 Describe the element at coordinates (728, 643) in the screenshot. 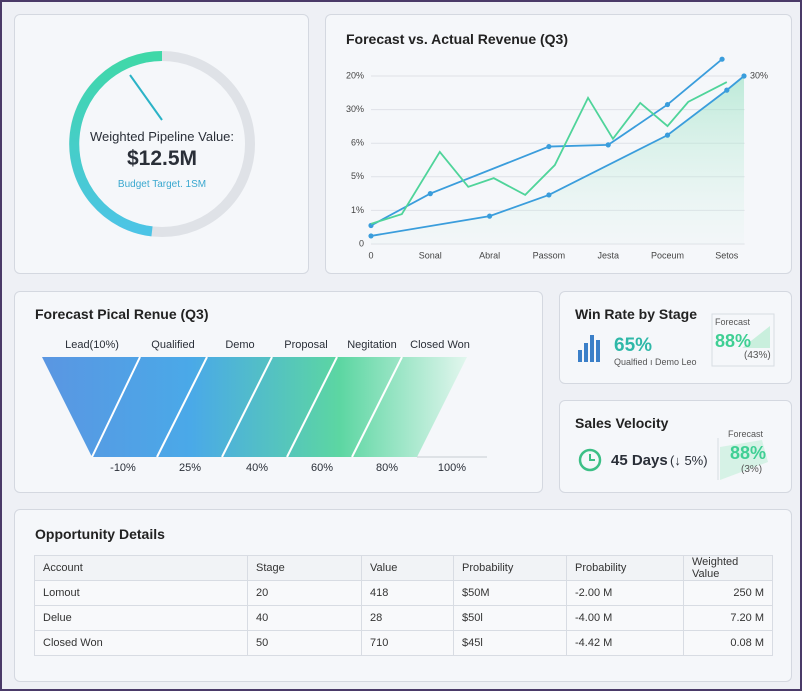

I see `table-cell: 0.08 M` at that location.